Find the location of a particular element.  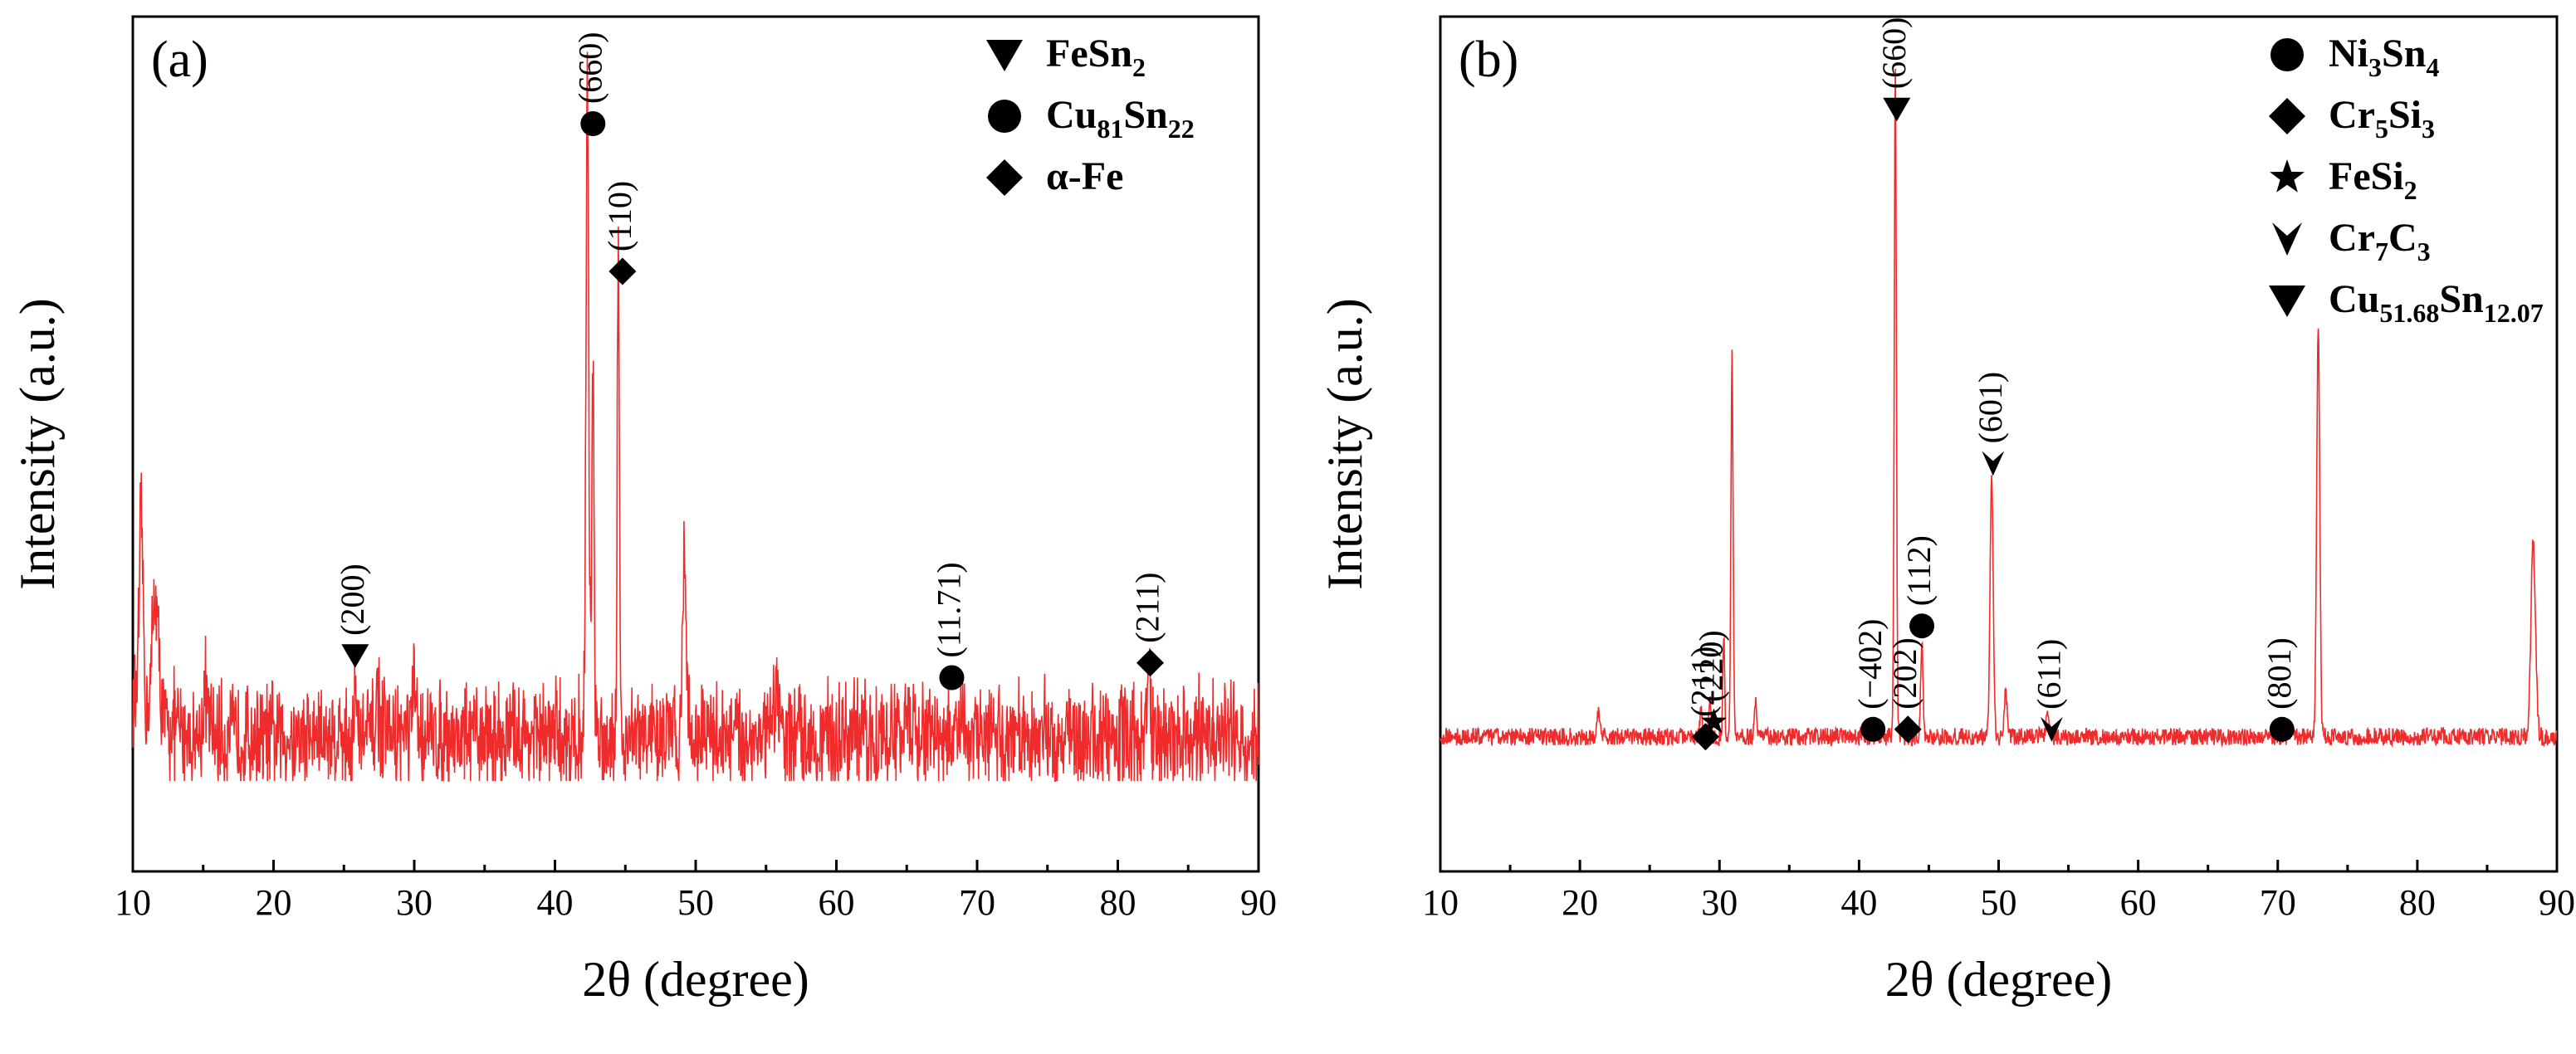

legend-entry-label: FeSn2 is located at coordinates (1096, 57).